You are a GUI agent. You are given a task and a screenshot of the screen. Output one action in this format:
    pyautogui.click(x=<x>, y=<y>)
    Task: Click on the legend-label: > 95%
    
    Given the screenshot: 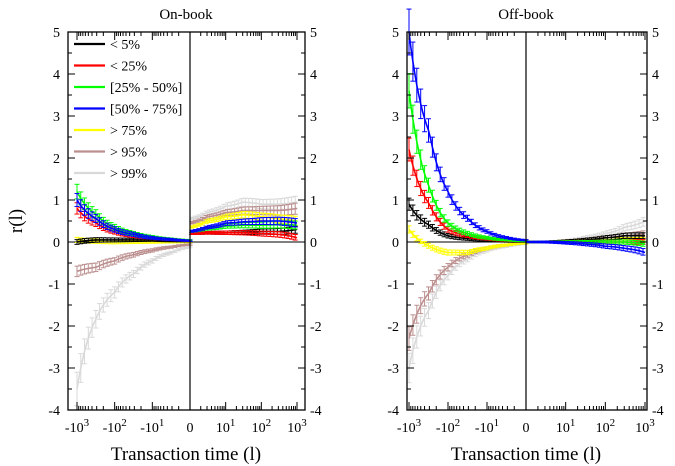 What is the action you would take?
    pyautogui.click(x=128, y=153)
    